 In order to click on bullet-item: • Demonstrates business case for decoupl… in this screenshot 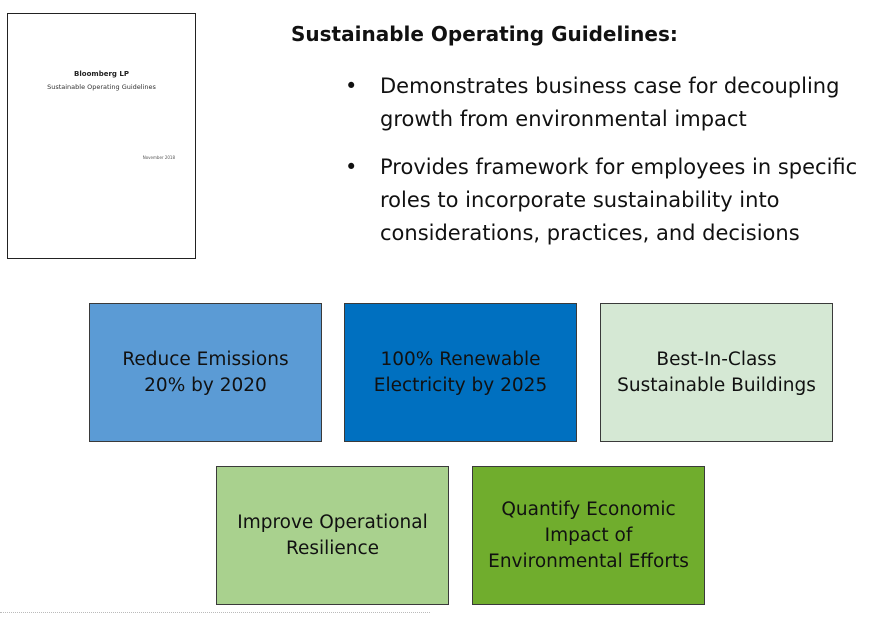, I will do `click(603, 103)`.